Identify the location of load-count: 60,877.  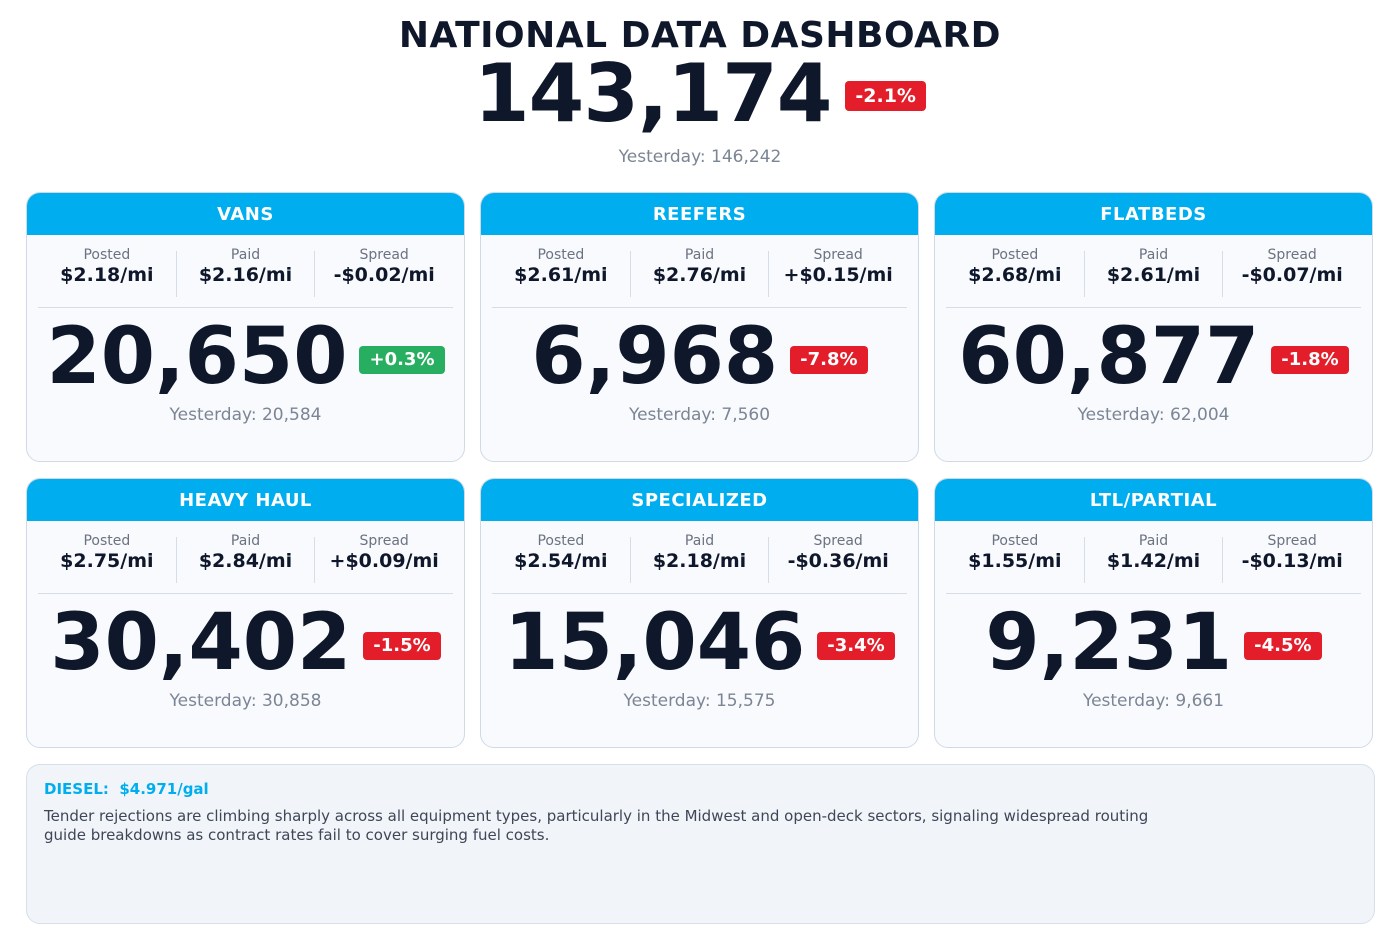
(1109, 357).